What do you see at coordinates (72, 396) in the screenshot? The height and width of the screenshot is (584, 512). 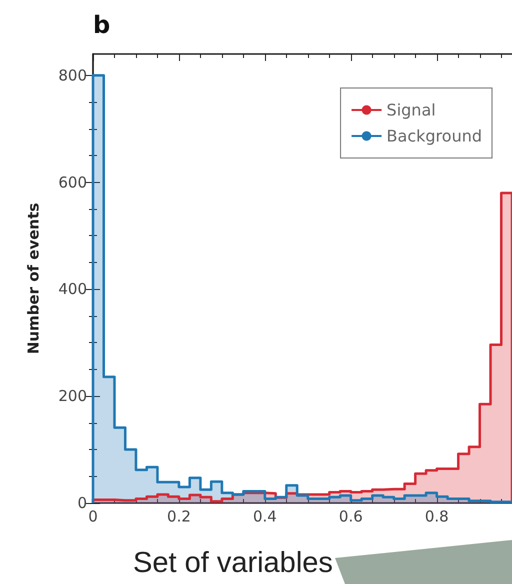 I see `y-tick-label: 200` at bounding box center [72, 396].